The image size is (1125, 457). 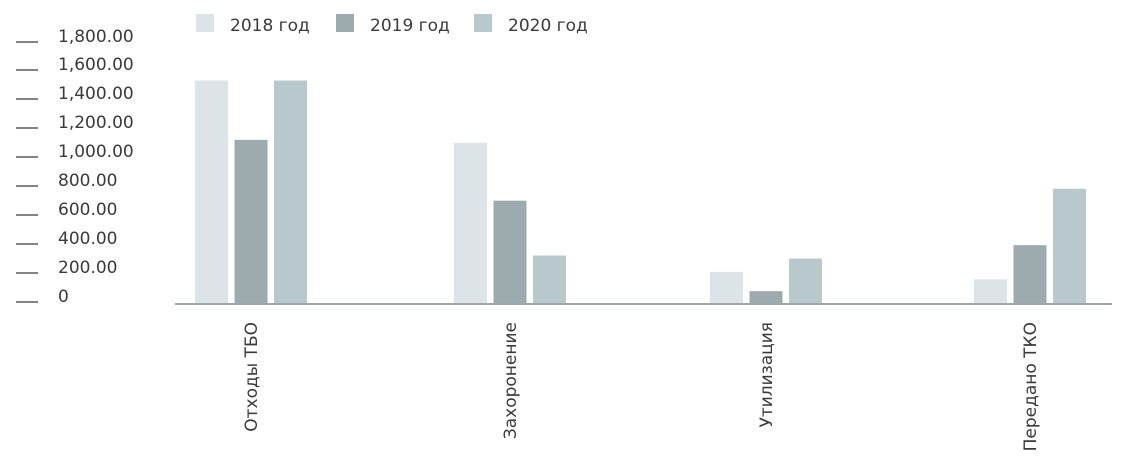 I want to click on y-tick-label: 200.00, so click(x=87, y=268).